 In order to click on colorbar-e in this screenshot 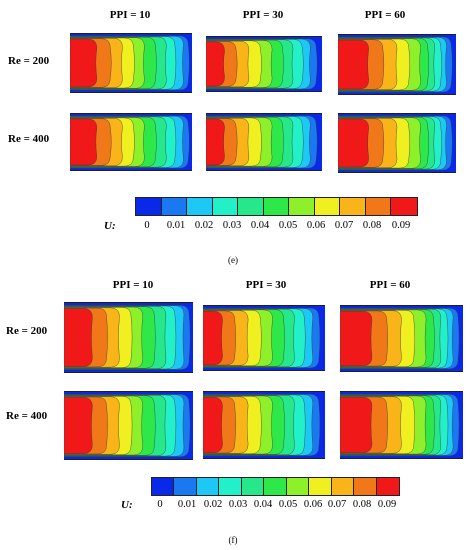, I will do `click(276, 206)`.